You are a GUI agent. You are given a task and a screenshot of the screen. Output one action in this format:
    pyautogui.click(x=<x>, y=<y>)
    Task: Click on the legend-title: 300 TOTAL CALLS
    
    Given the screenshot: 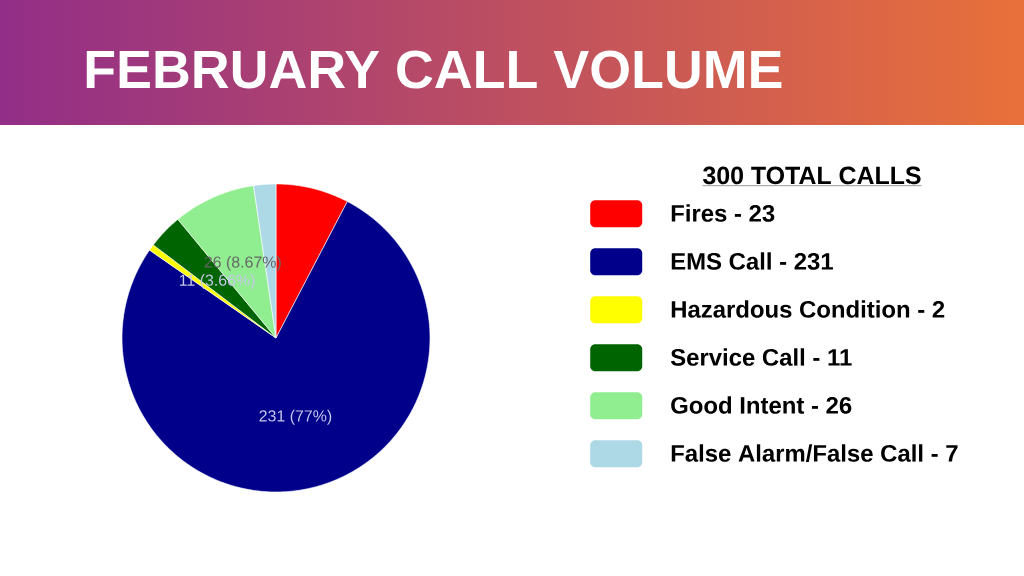 What is the action you would take?
    pyautogui.click(x=812, y=175)
    